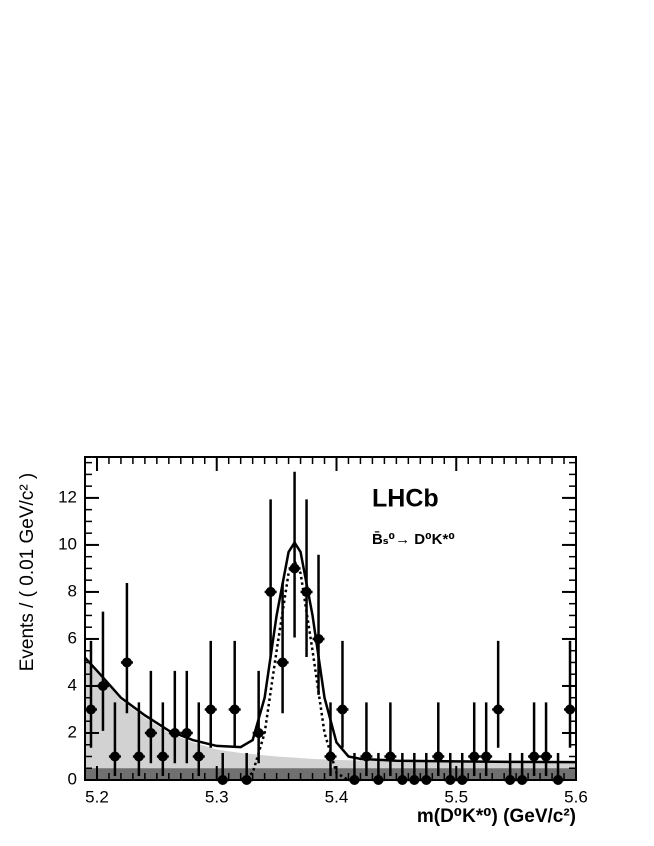 This screenshot has width=654, height=846. Describe the element at coordinates (72, 731) in the screenshot. I see `y-tick-label: 2` at that location.